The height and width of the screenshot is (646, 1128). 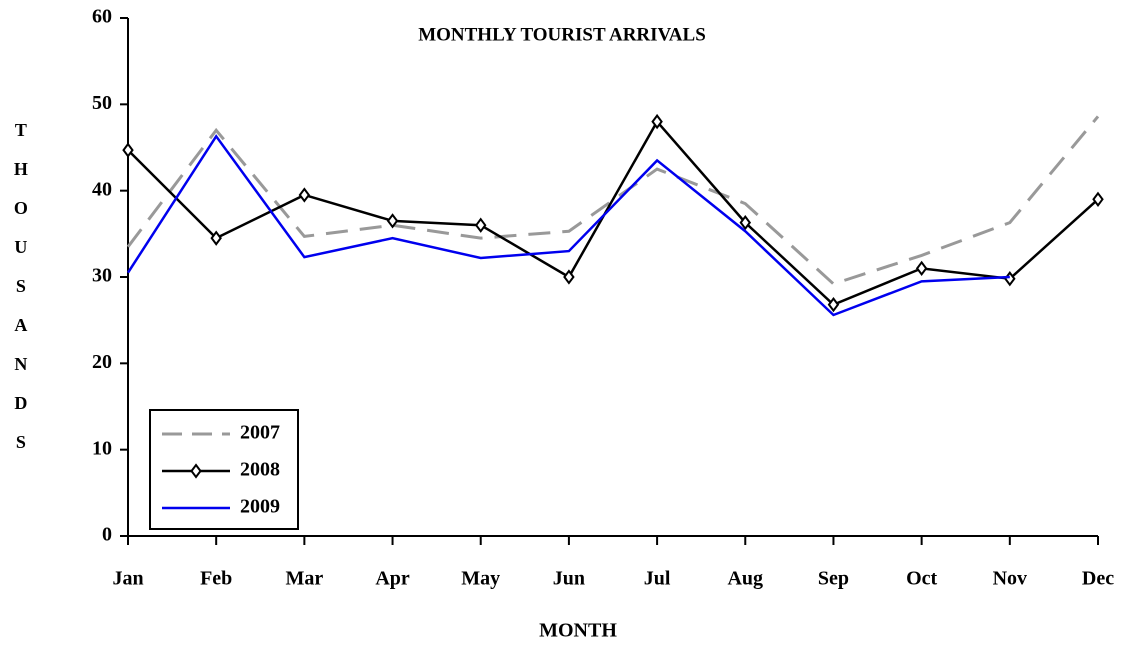 What do you see at coordinates (21, 295) in the screenshot?
I see `y-axis-label: THOUSANDS` at bounding box center [21, 295].